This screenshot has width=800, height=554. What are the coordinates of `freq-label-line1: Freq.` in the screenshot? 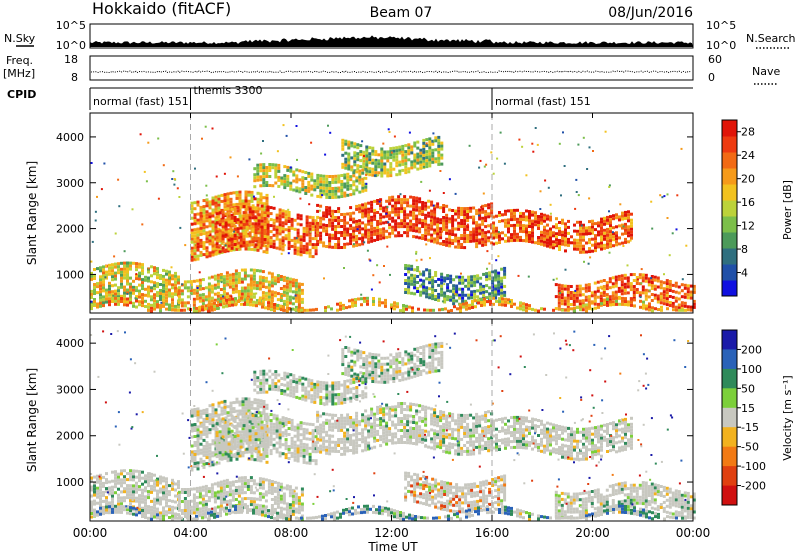 It's located at (19, 60).